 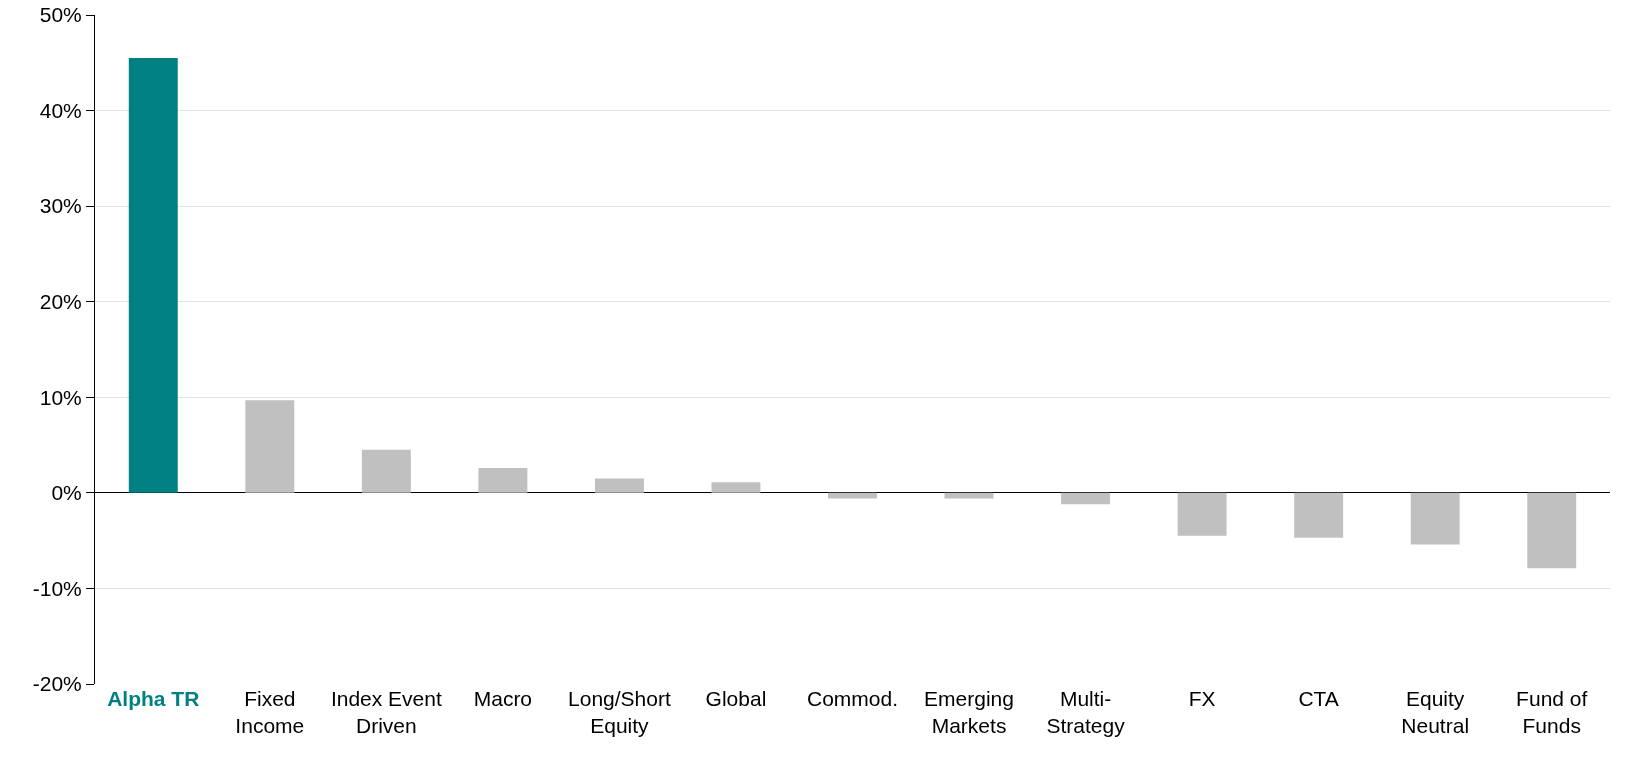 I want to click on y-tick-label: 50%, so click(x=60, y=15).